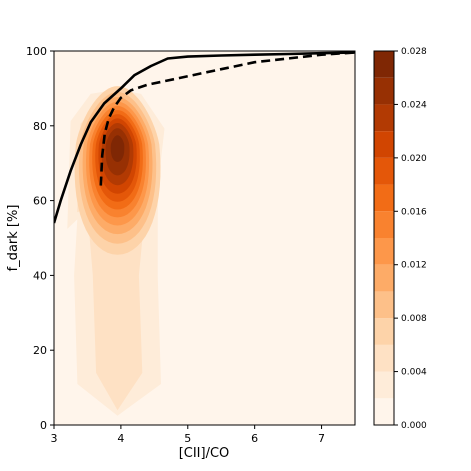 The image size is (471, 471). Describe the element at coordinates (40, 201) in the screenshot. I see `y-tick-label: 60` at that location.